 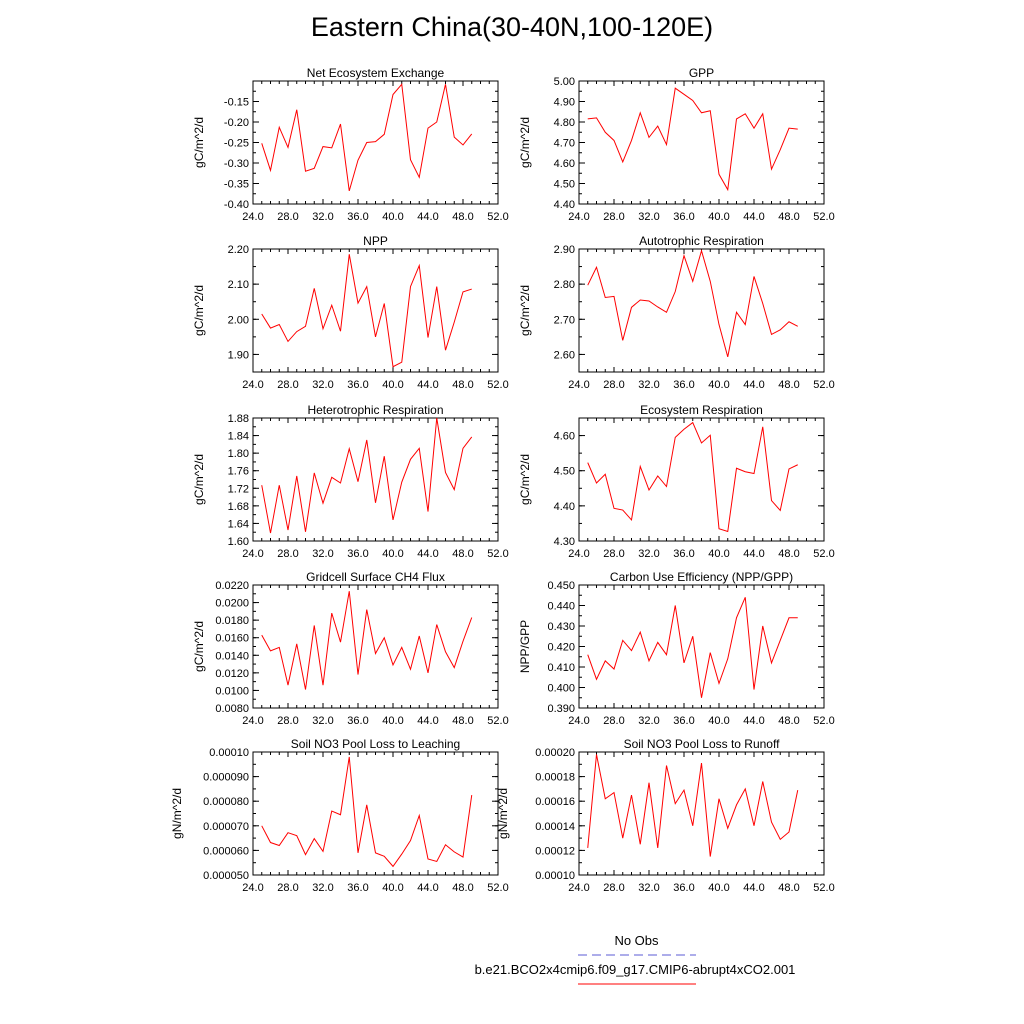 I want to click on panel-title: GPP, so click(x=701, y=73).